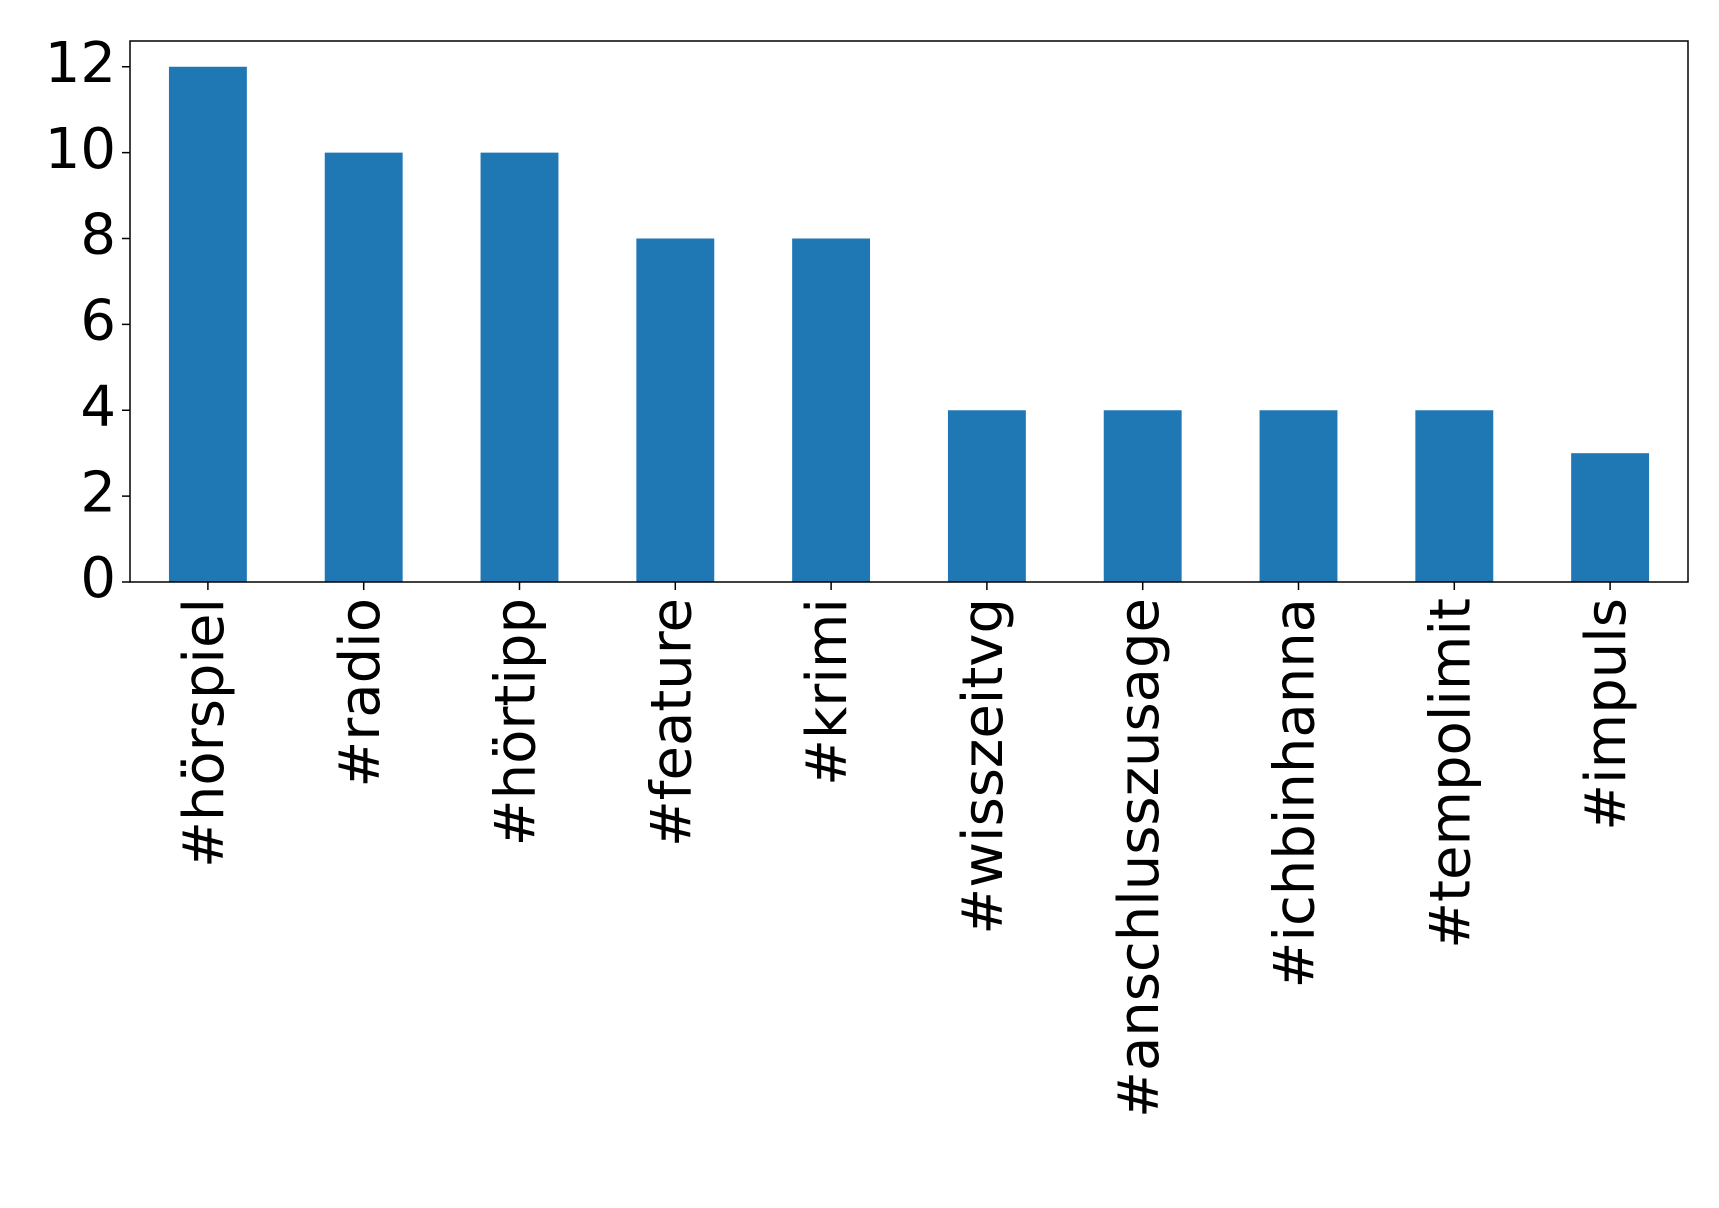 Image resolution: width=1719 pixels, height=1208 pixels. Describe the element at coordinates (98, 235) in the screenshot. I see `y-tick-label: 8` at that location.